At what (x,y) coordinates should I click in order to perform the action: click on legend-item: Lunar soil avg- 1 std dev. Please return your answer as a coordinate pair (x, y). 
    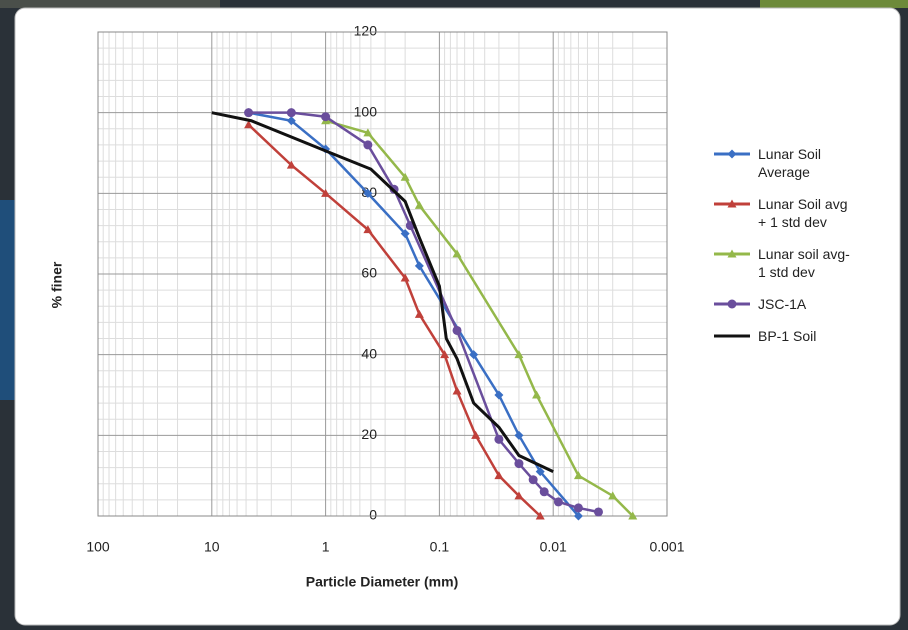
    Looking at the image, I should click on (787, 263).